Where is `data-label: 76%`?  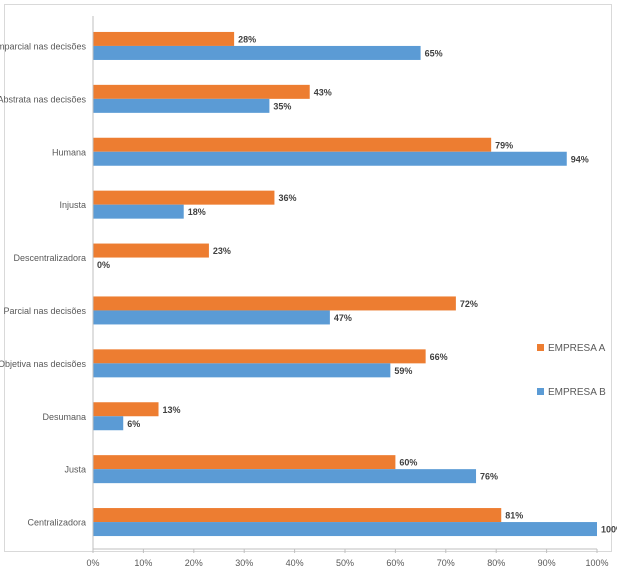
data-label: 76% is located at coordinates (489, 477).